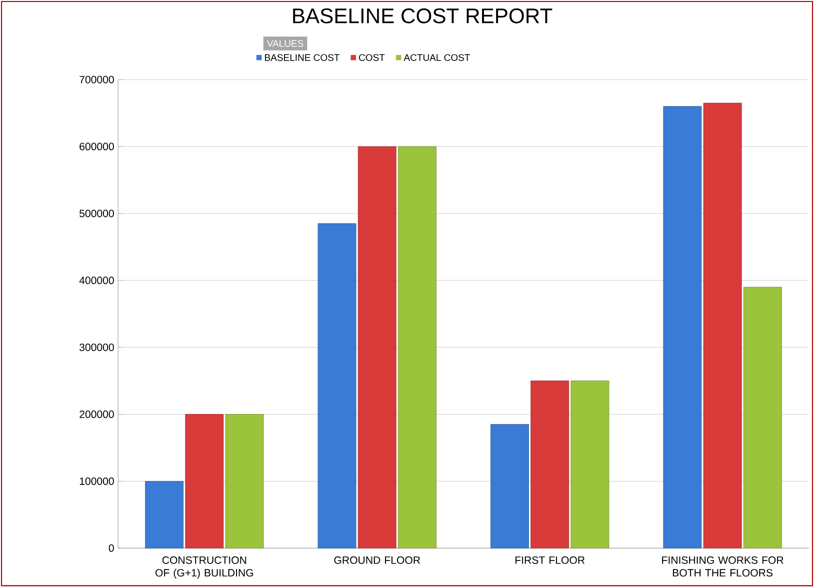 The image size is (814, 587). Describe the element at coordinates (97, 80) in the screenshot. I see `y-tick-label: 700000` at that location.